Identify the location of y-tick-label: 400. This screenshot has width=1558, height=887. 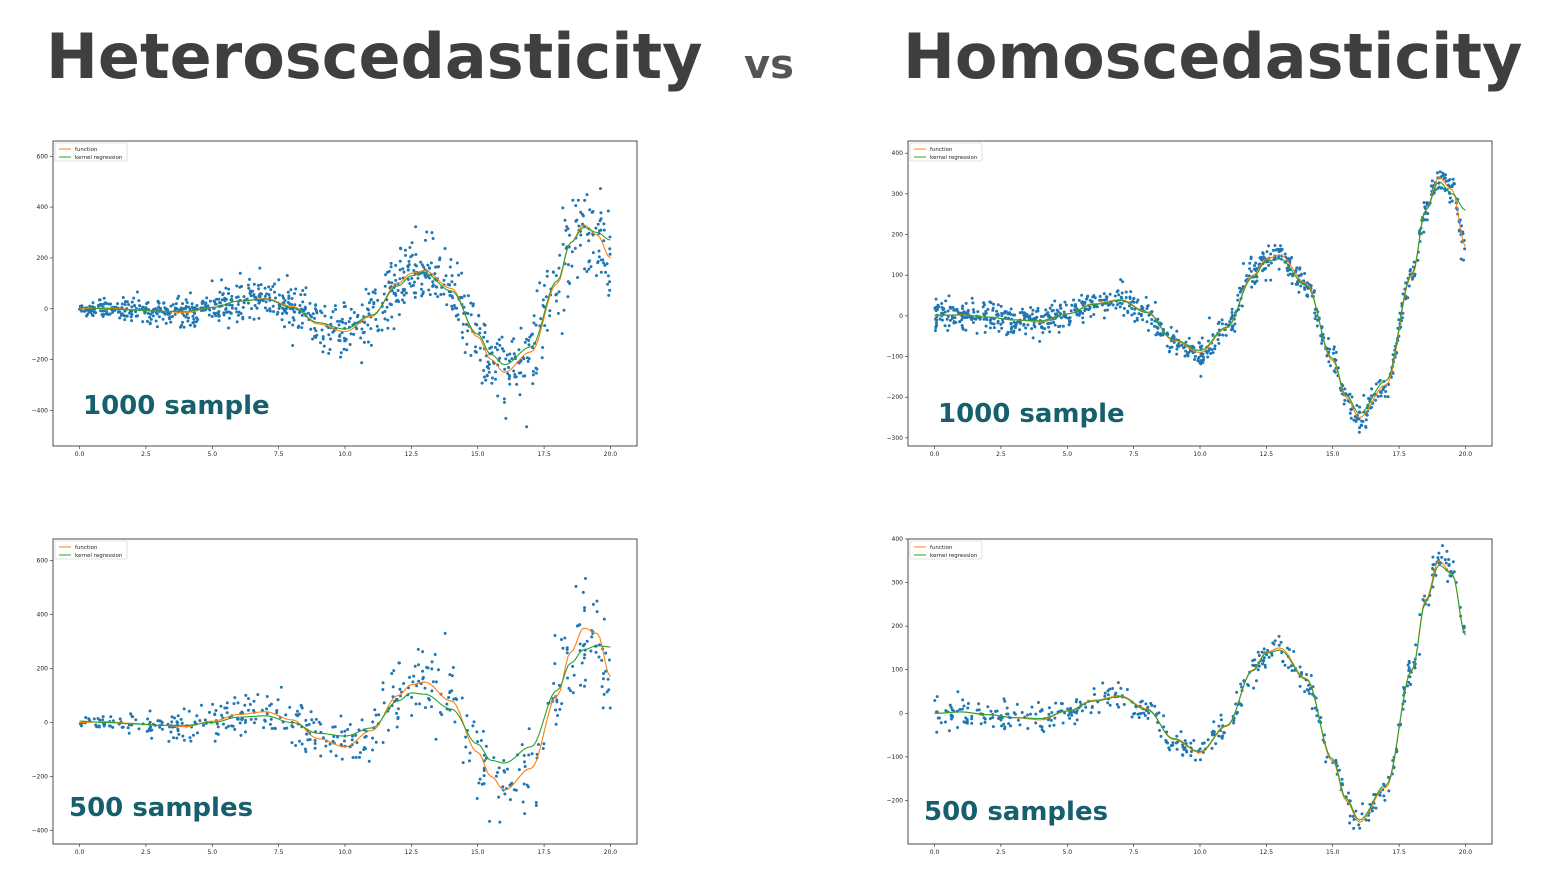
(898, 539).